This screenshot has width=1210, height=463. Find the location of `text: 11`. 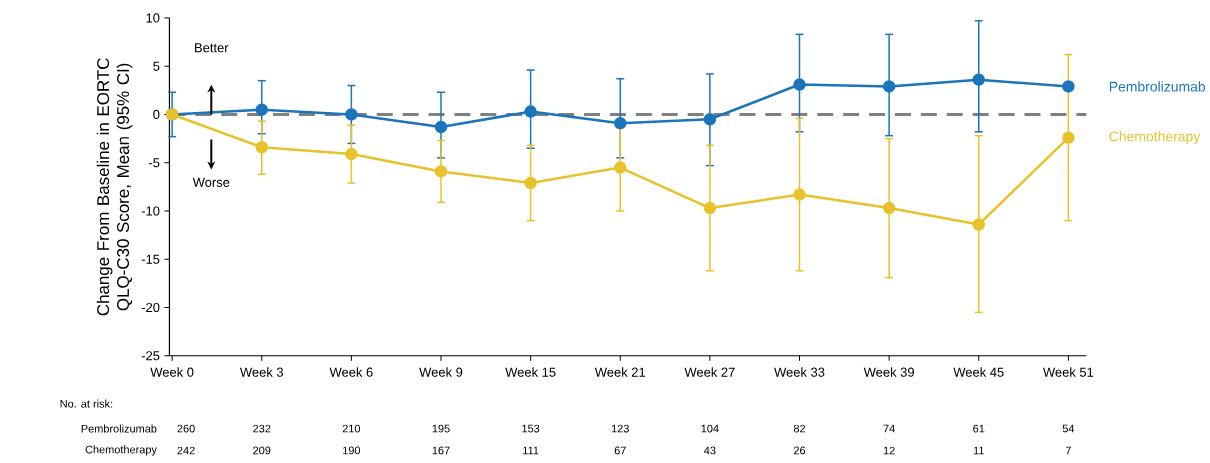

text: 11 is located at coordinates (978, 450).